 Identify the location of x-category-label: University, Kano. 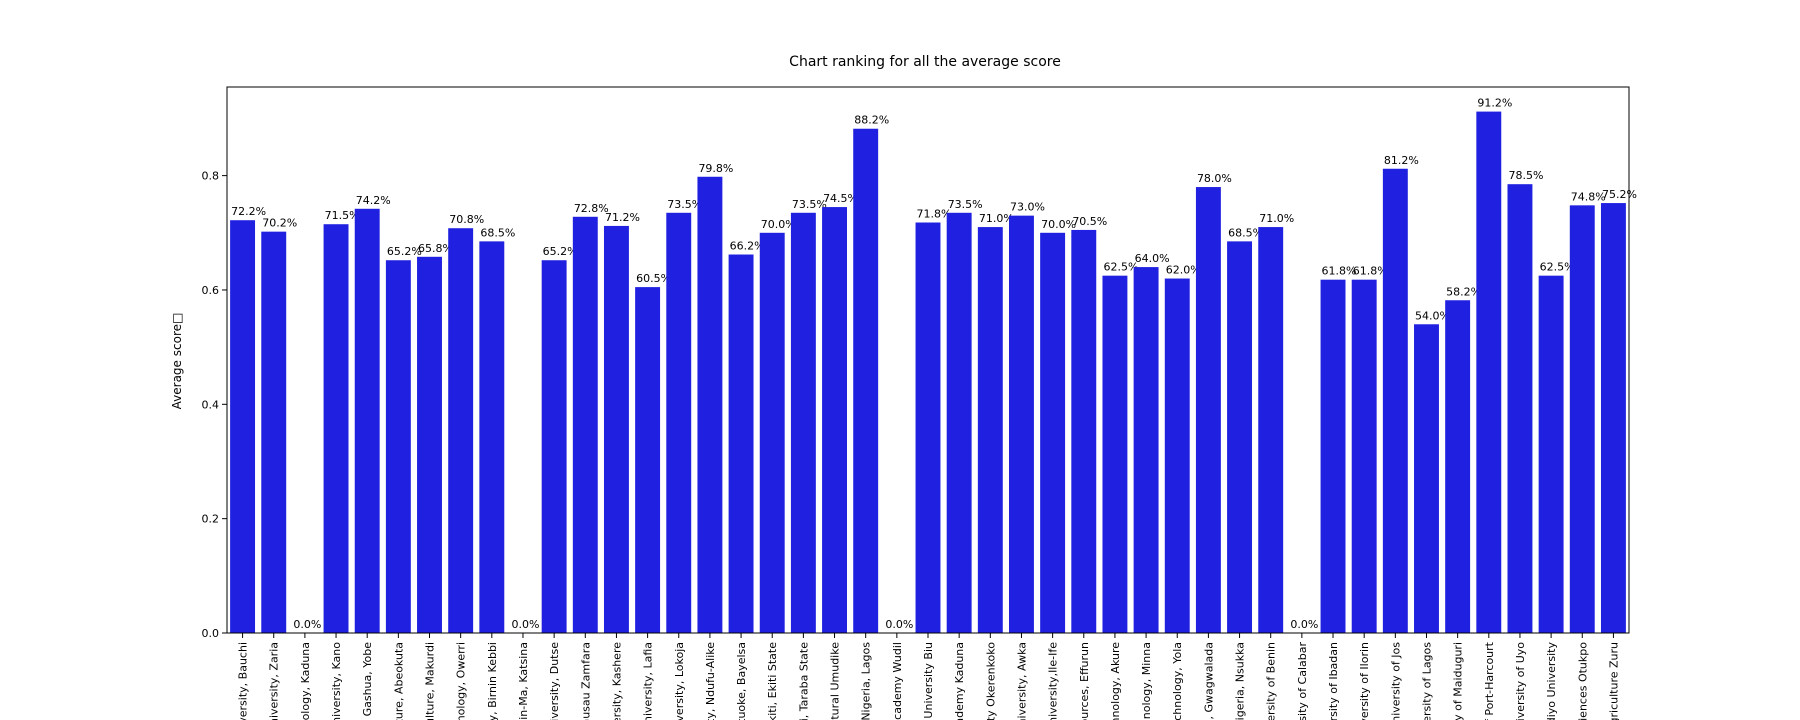
(336, 681).